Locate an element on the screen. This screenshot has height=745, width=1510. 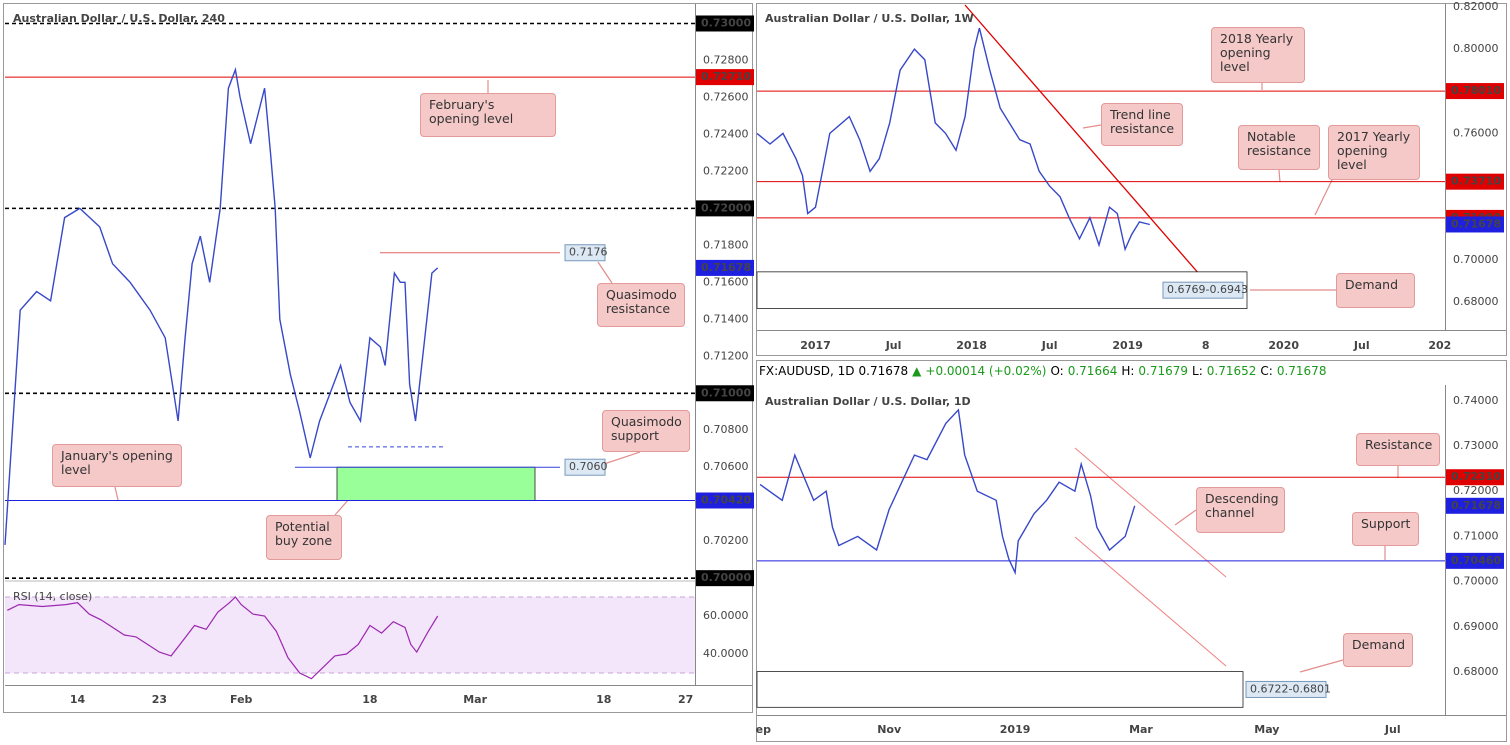
y-tick-label: 0.76000 is located at coordinates (1476, 132).